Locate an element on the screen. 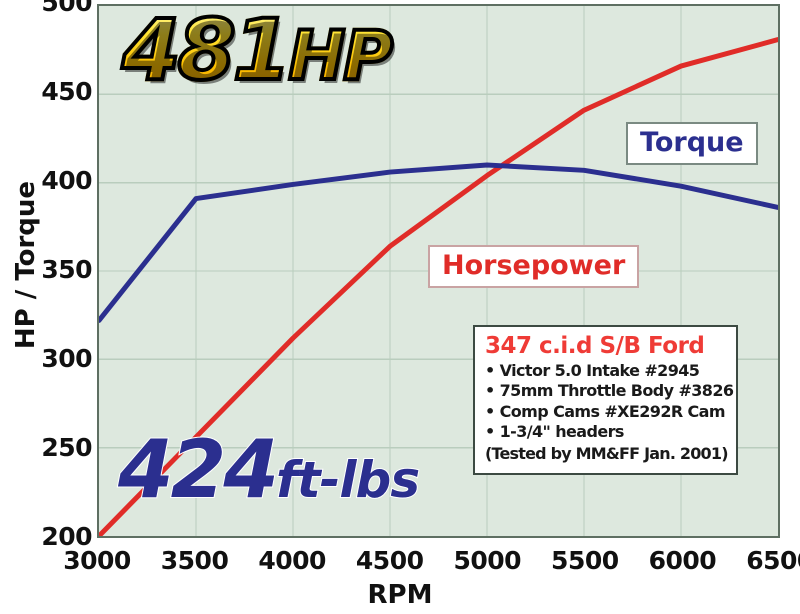  x-tick-4000: 4000 is located at coordinates (292, 560).